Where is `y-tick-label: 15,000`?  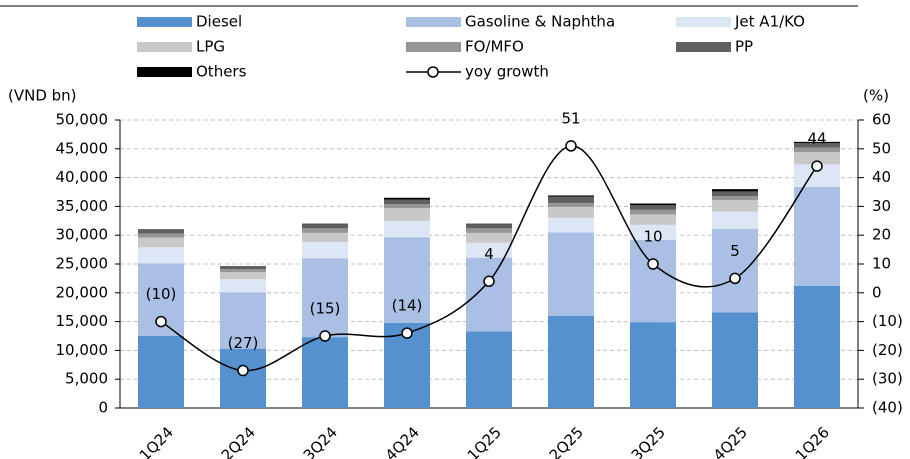 y-tick-label: 15,000 is located at coordinates (82, 321).